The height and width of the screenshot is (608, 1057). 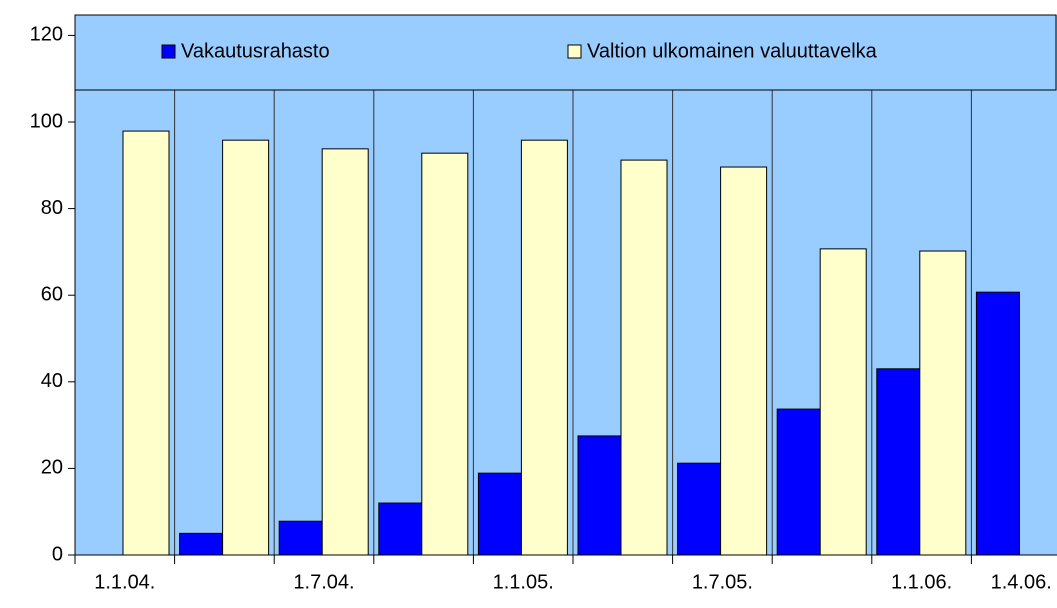 What do you see at coordinates (124, 582) in the screenshot?
I see `x-tick-label: 1.1.04.` at bounding box center [124, 582].